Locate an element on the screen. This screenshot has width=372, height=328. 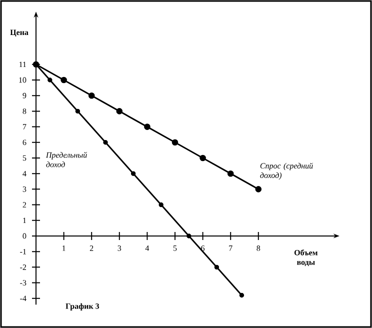
text: Предельный доход is located at coordinates (67, 160).